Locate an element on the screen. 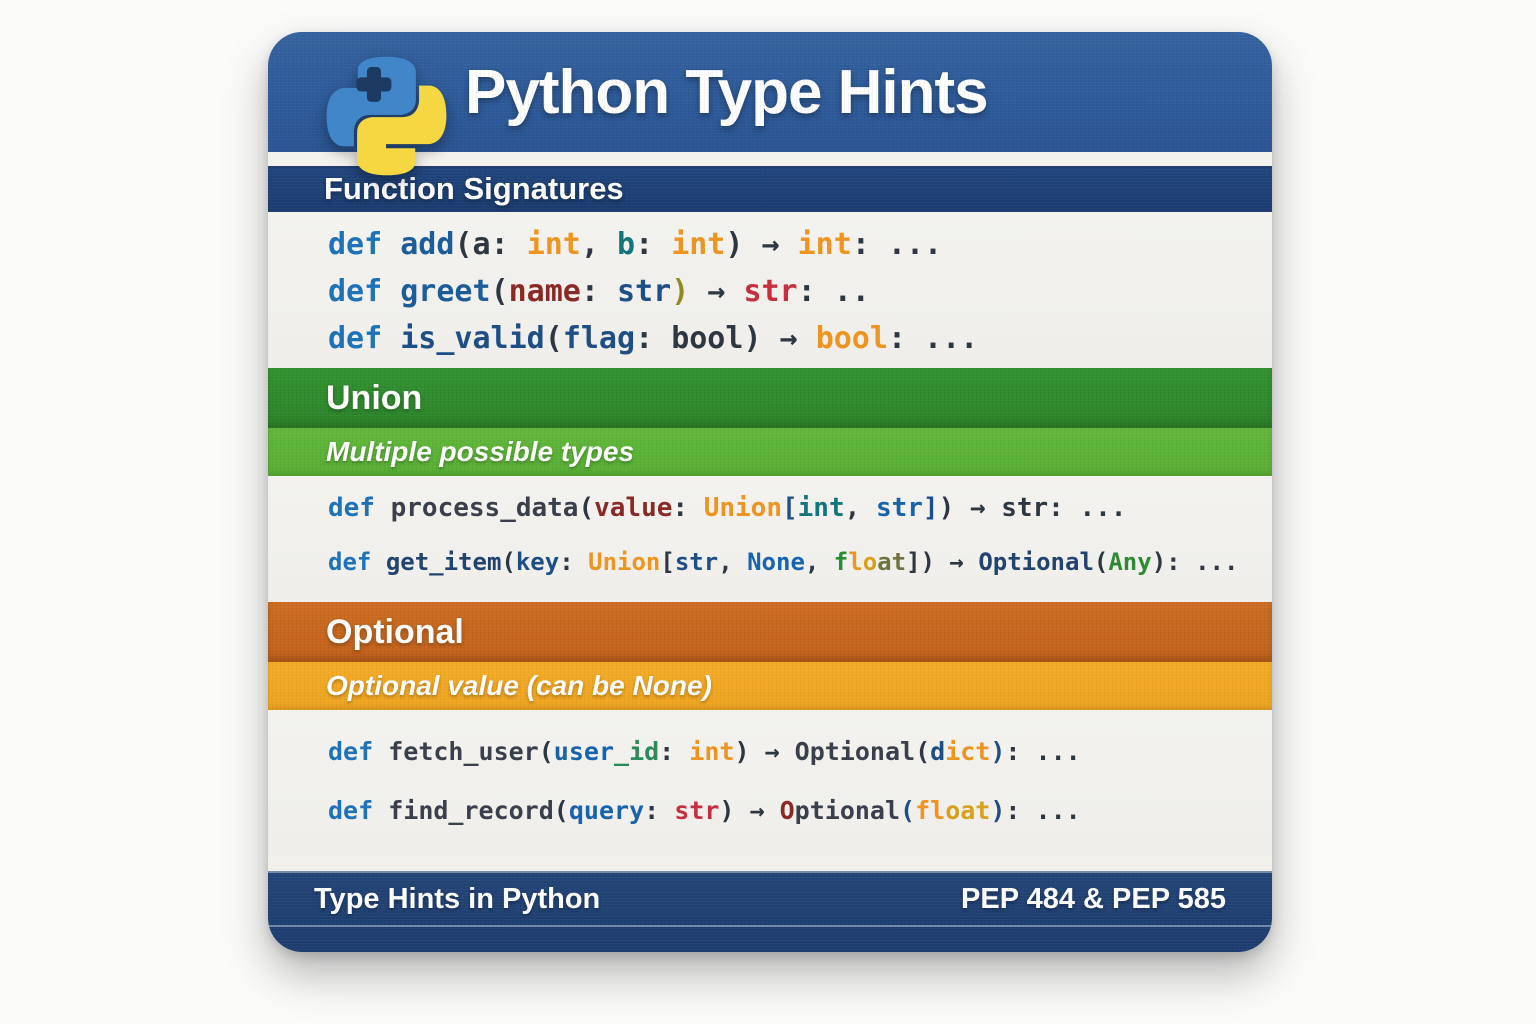 This screenshot has width=1536, height=1024. code-token: at is located at coordinates (892, 562).